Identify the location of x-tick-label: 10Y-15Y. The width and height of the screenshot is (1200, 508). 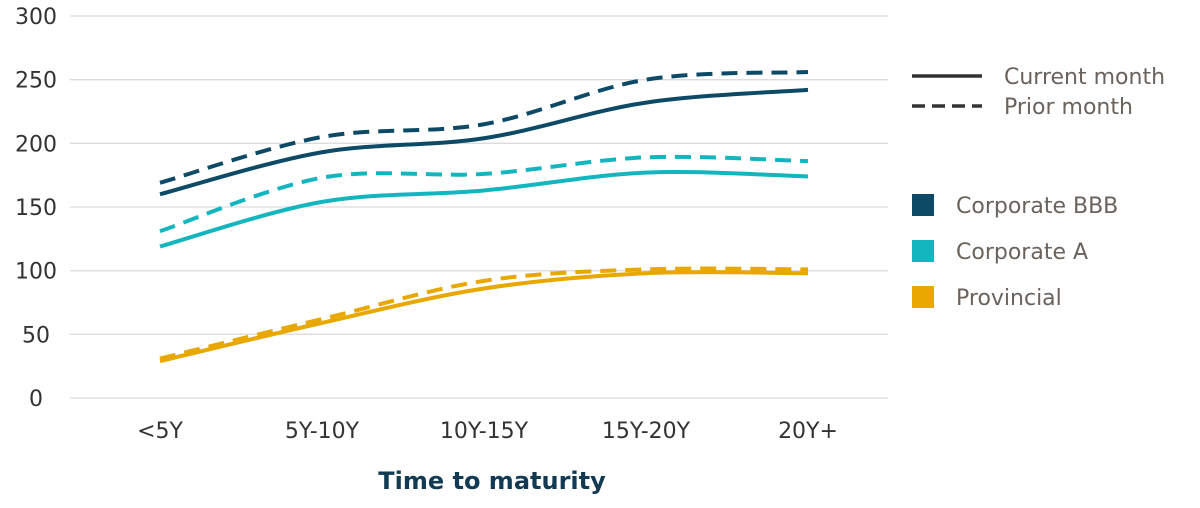
(484, 431).